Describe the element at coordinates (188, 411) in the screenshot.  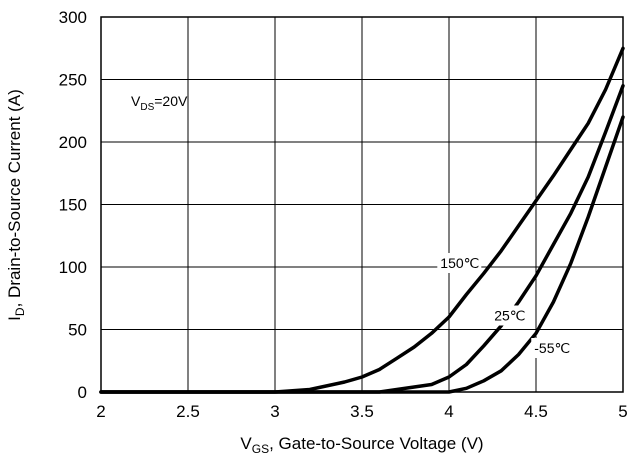
I see `x-tick-label: 2.5` at that location.